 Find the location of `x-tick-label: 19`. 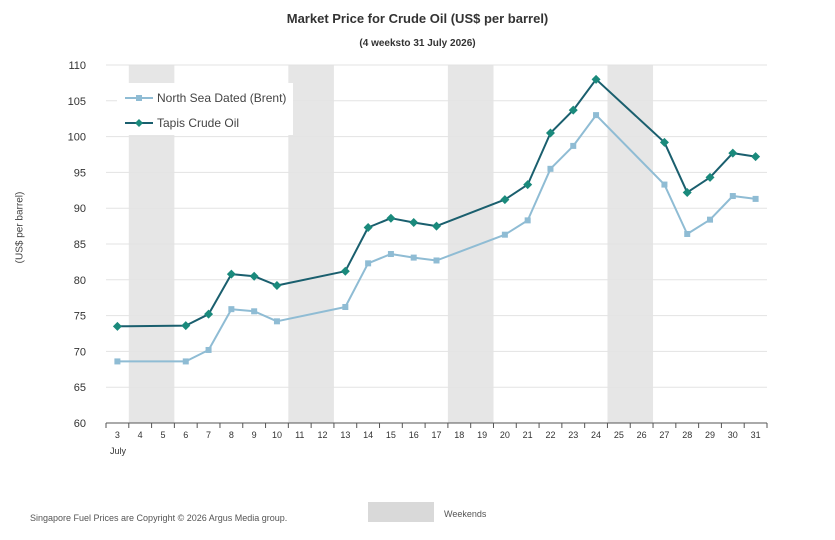

x-tick-label: 19 is located at coordinates (482, 435).